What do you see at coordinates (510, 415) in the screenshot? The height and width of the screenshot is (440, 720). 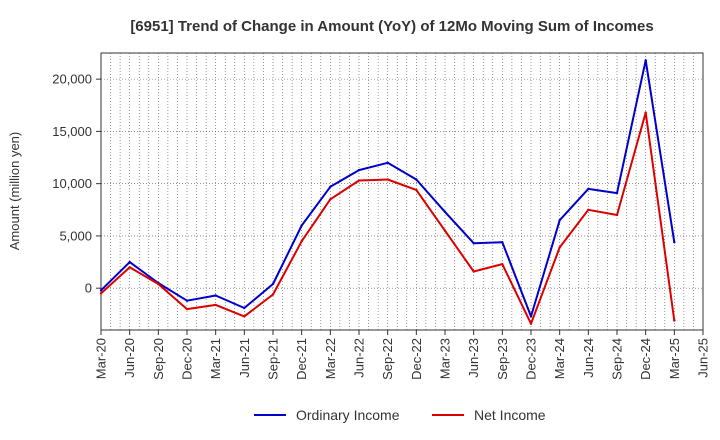 I see `legend-label-net-income: Net Income` at bounding box center [510, 415].